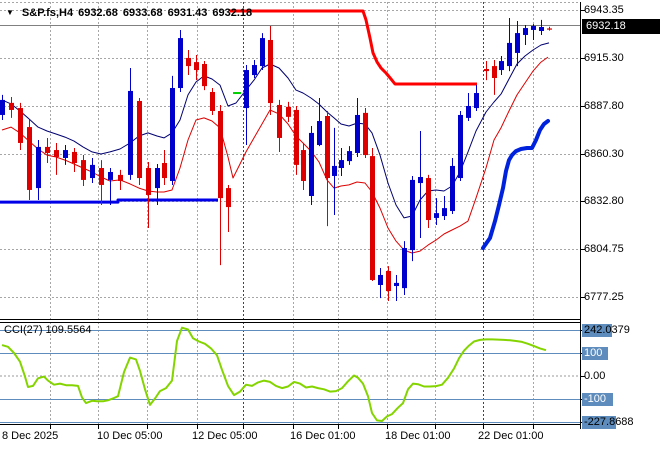 The image size is (660, 450). I want to click on trail-stop-line, so click(515, 184).